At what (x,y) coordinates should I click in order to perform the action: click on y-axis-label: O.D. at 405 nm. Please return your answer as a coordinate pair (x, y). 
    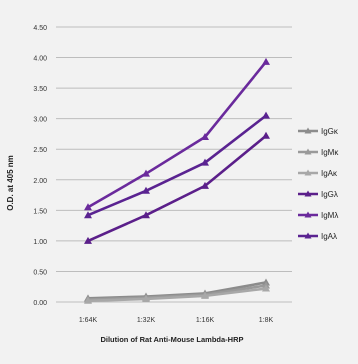
    Looking at the image, I should click on (10, 183).